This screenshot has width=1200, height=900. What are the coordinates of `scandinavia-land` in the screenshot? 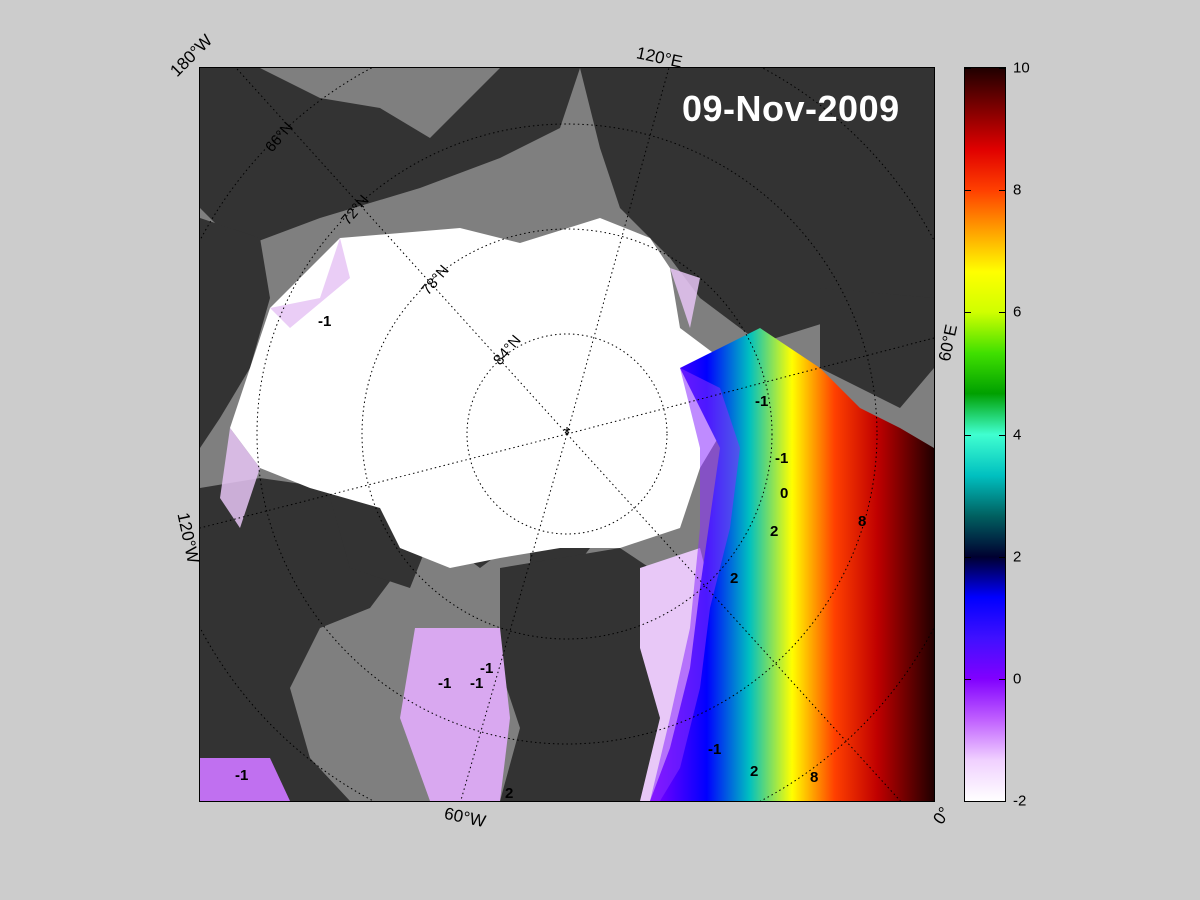 It's located at (877, 348).